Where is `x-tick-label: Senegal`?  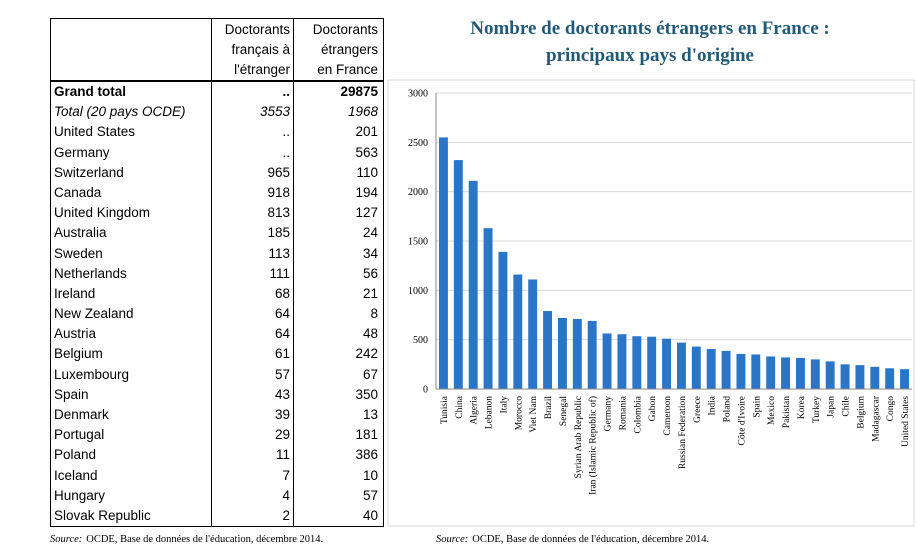 x-tick-label: Senegal is located at coordinates (564, 411).